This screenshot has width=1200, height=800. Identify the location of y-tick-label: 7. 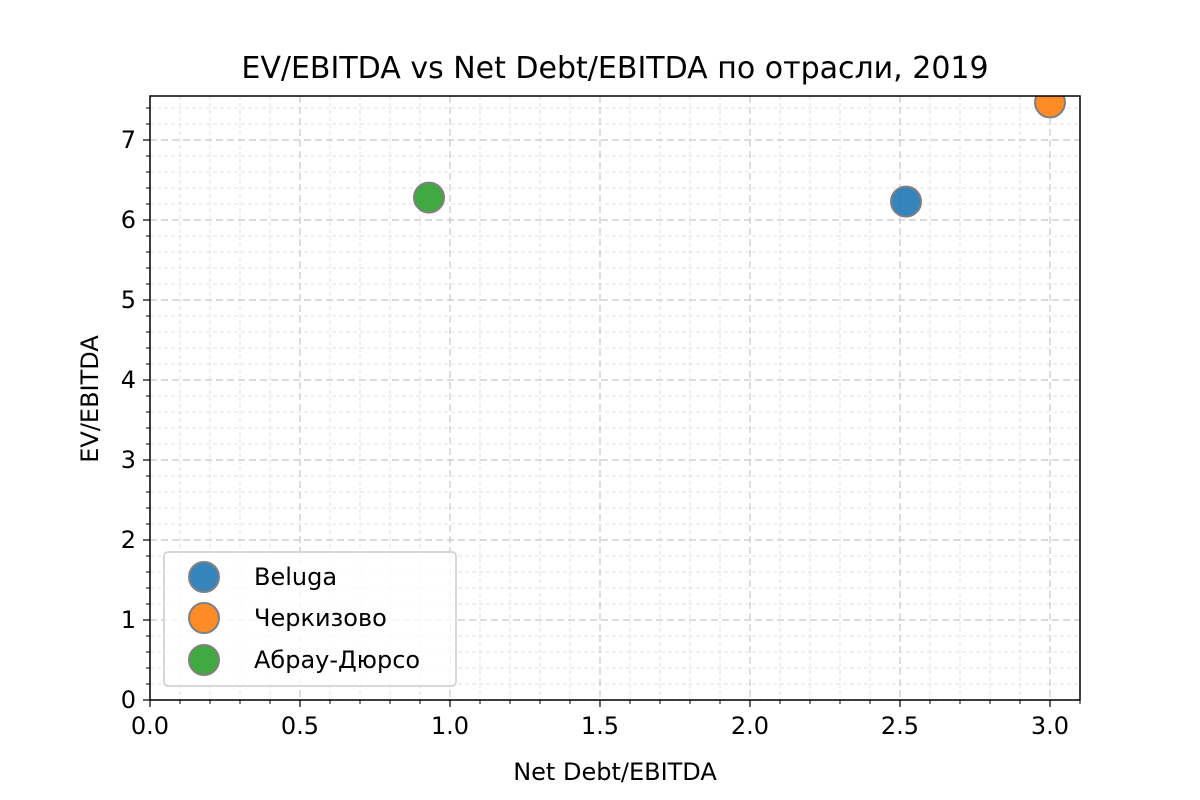
(128, 140).